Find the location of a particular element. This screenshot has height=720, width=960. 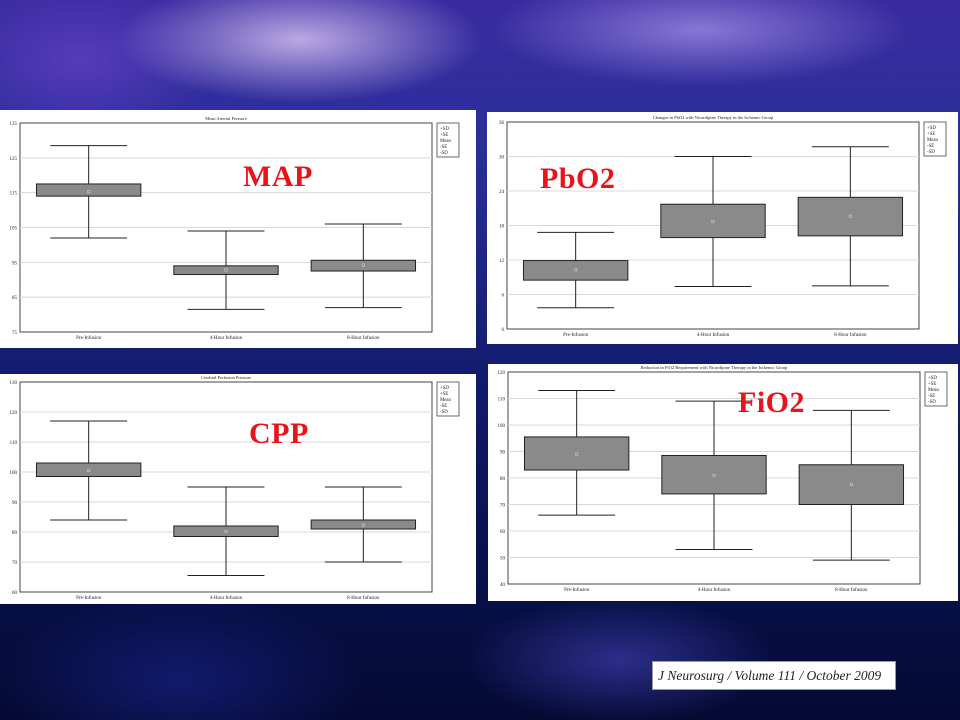

y-tick-label: 12 is located at coordinates (502, 261).